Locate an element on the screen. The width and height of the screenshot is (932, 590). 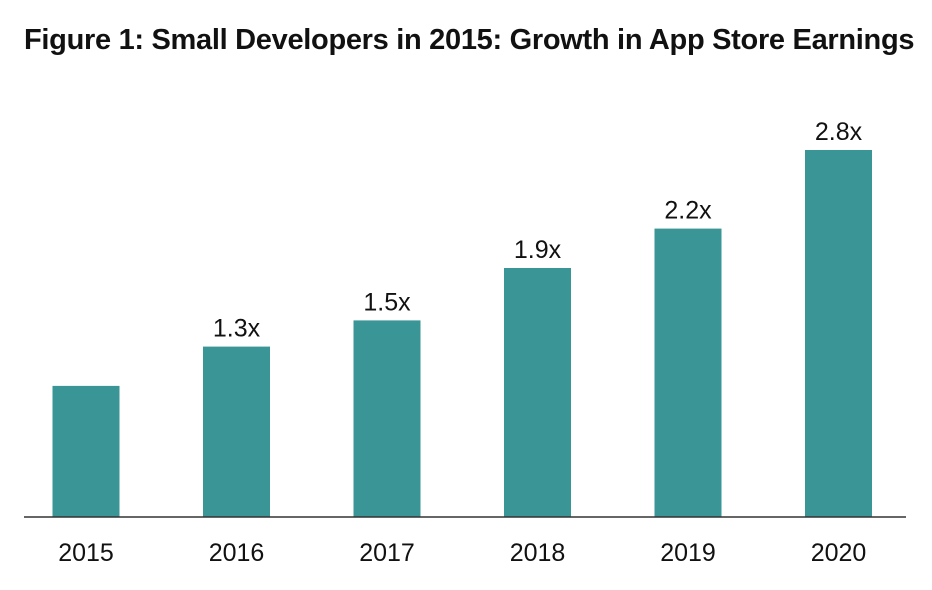
bar-2016 is located at coordinates (236, 431).